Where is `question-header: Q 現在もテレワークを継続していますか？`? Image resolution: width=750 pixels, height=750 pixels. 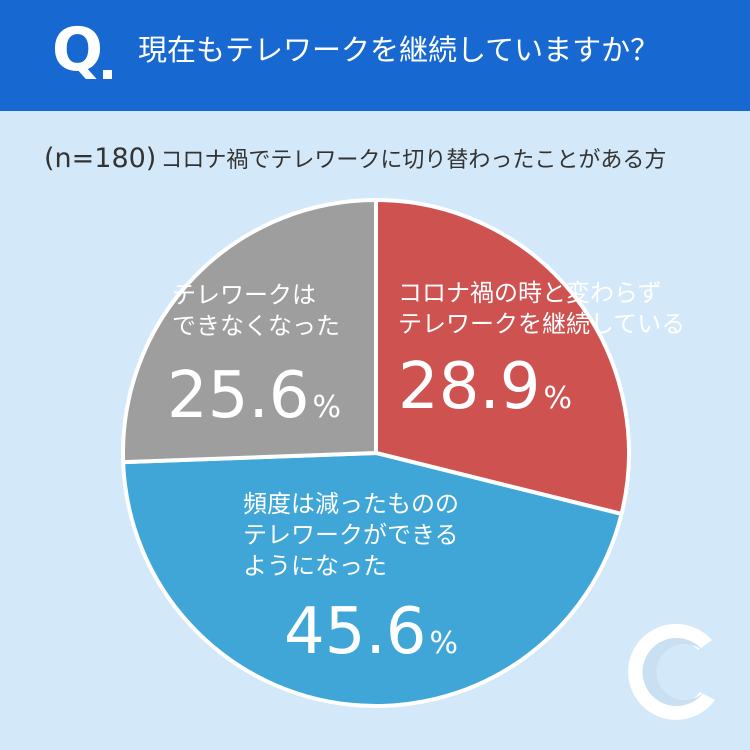 question-header: Q 現在もテレワークを継続していますか？ is located at coordinates (375, 55).